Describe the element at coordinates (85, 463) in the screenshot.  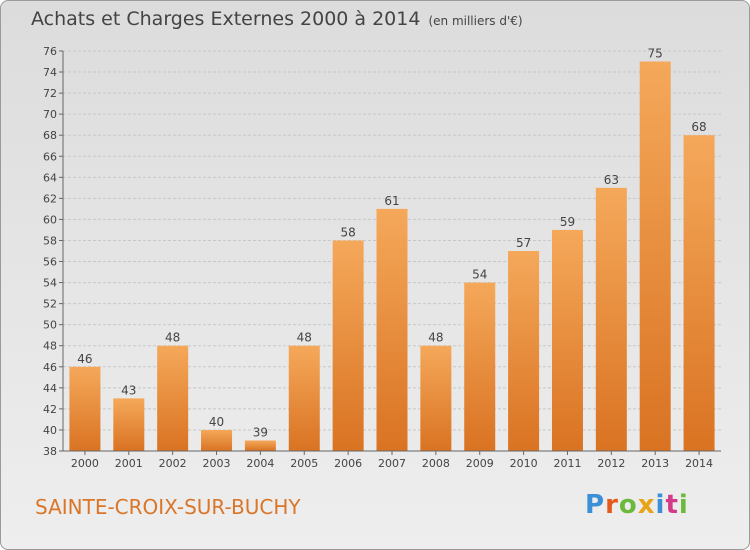
I see `x-tick-label: 2000` at that location.